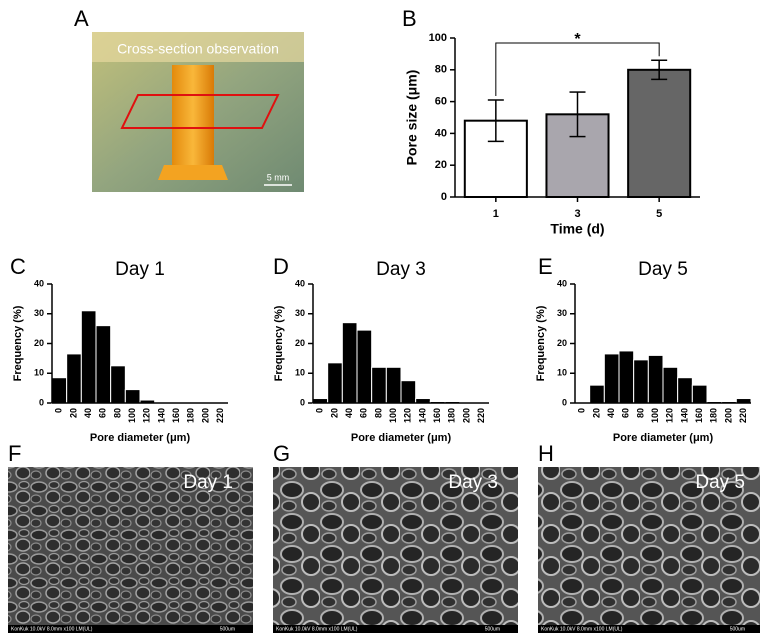 Image resolution: width=766 pixels, height=639 pixels. I want to click on panel-letter: D, so click(281, 266).